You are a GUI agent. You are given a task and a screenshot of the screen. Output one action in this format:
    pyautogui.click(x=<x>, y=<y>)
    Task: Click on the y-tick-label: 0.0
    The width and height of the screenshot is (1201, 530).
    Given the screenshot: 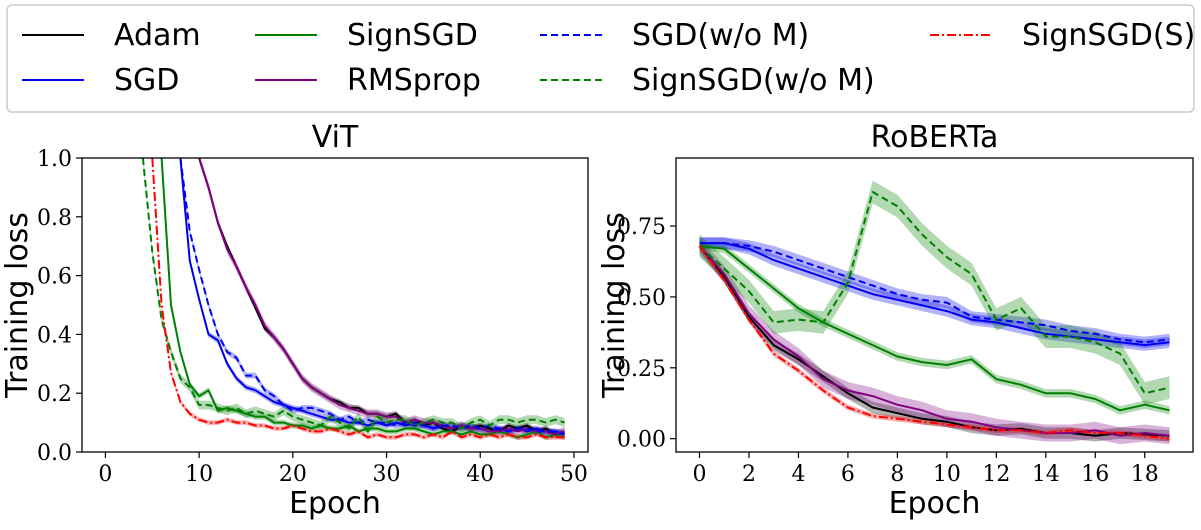 What is the action you would take?
    pyautogui.click(x=54, y=453)
    